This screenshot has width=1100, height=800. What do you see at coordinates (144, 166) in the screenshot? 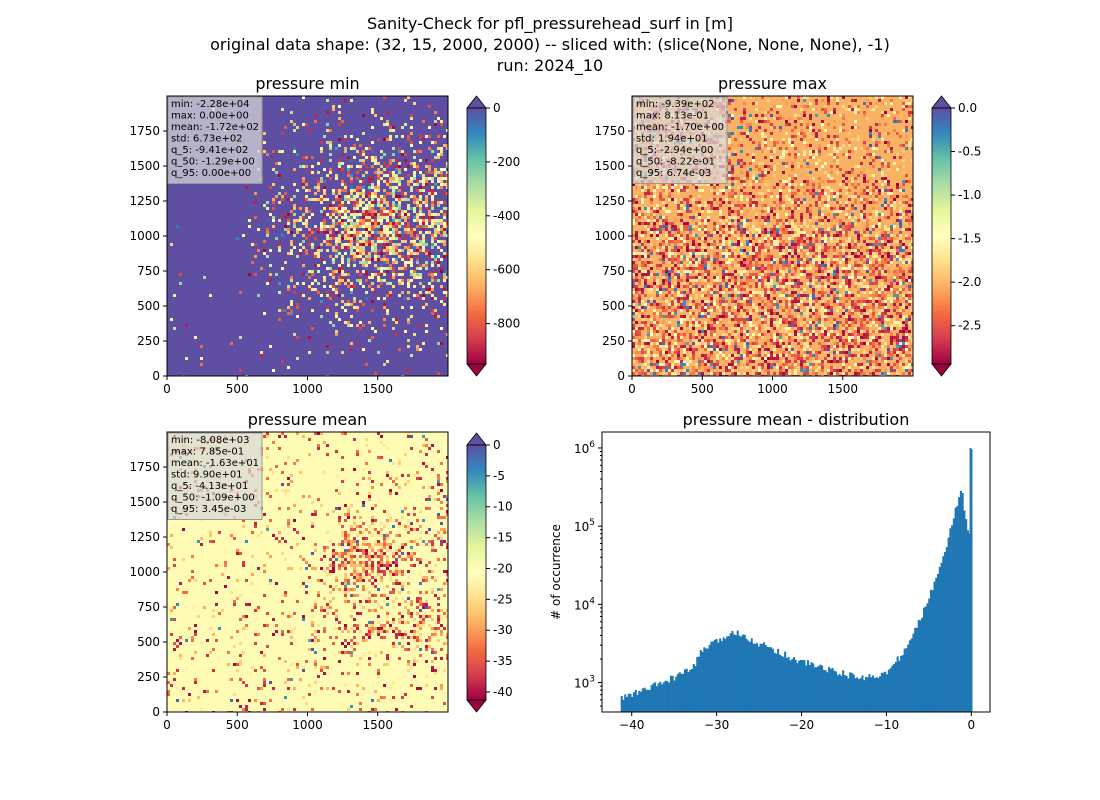
I see `panel-1-ytick-label: 1500` at bounding box center [144, 166].